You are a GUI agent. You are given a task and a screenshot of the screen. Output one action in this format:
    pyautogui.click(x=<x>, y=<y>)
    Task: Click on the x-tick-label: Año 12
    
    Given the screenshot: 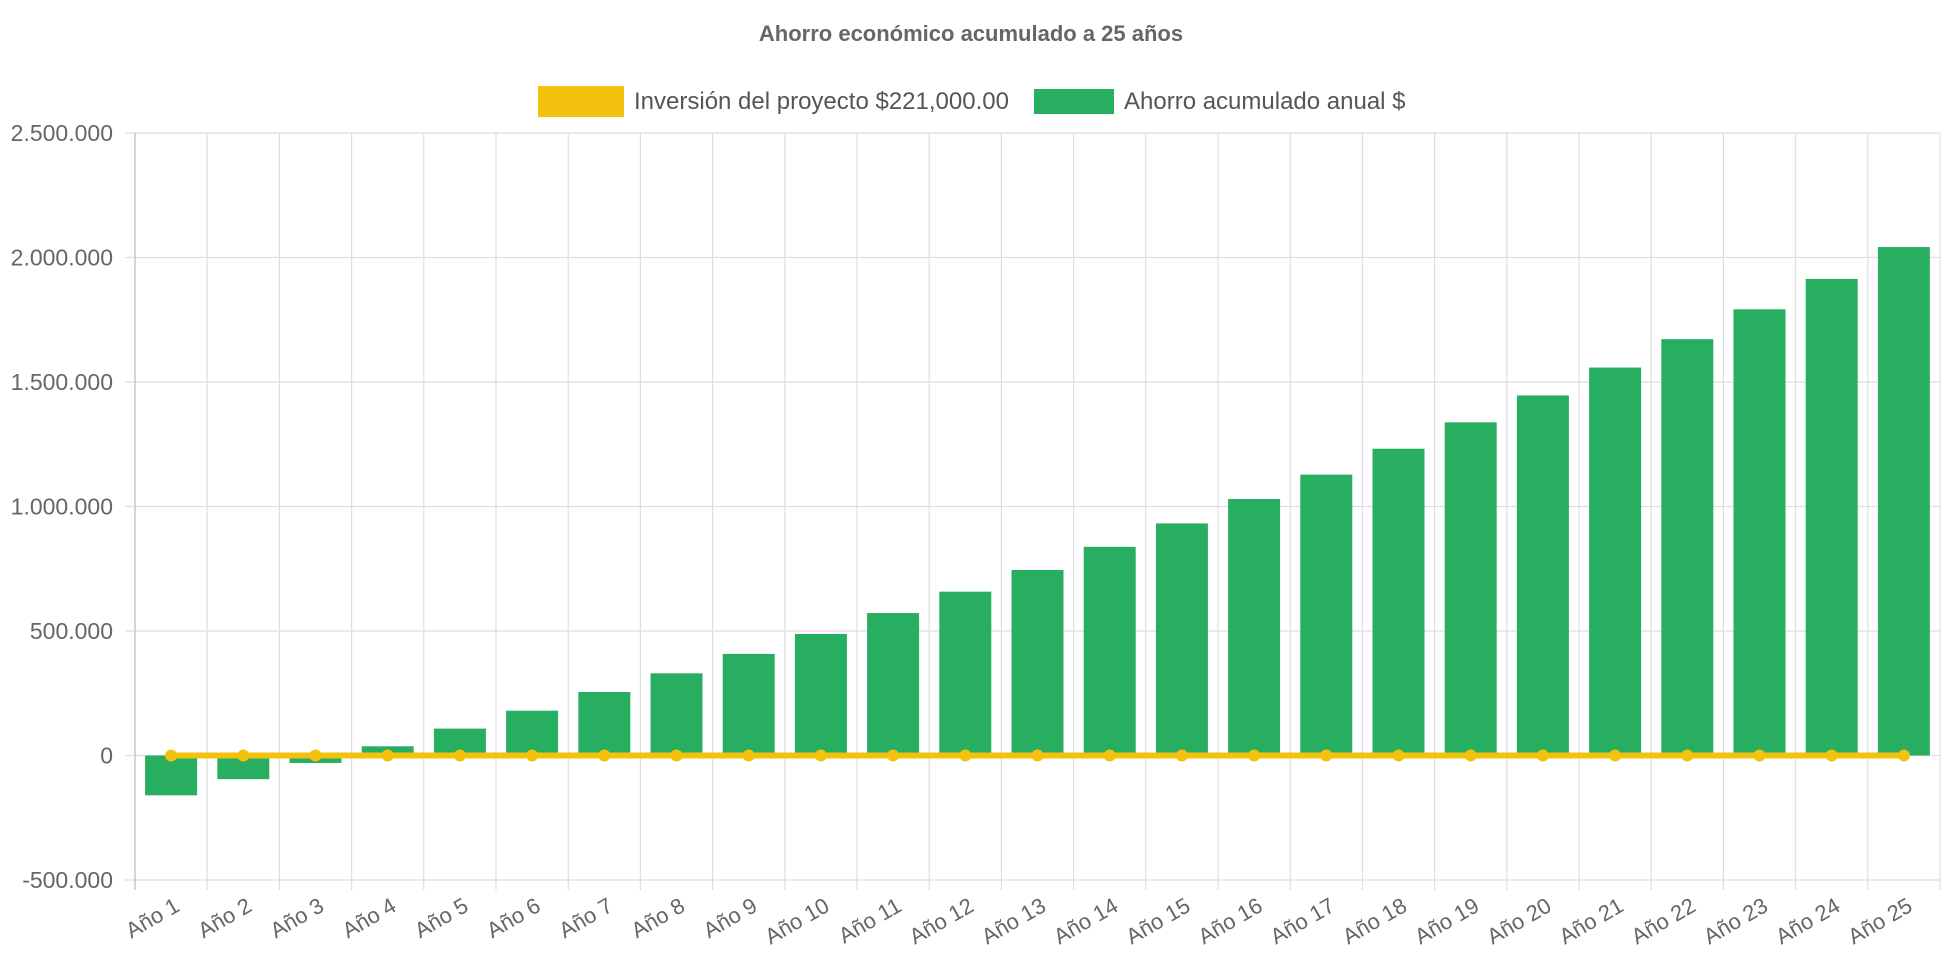 What is the action you would take?
    pyautogui.click(x=941, y=921)
    